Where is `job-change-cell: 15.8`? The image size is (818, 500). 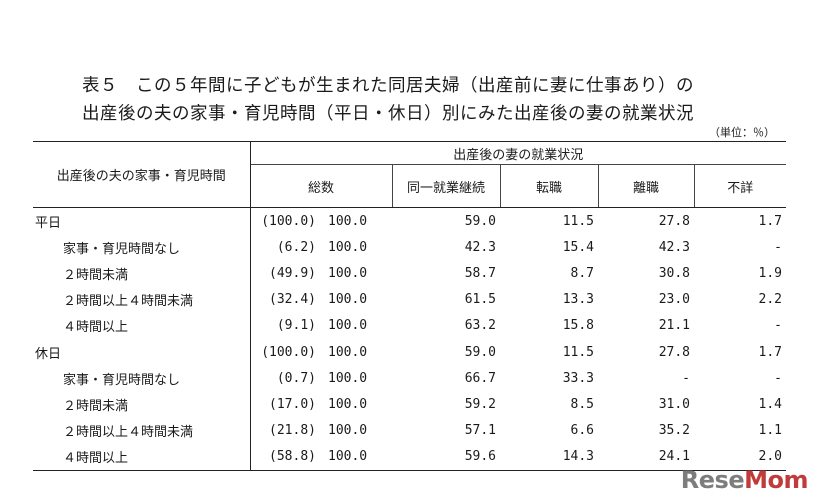 job-change-cell: 15.8 is located at coordinates (578, 326).